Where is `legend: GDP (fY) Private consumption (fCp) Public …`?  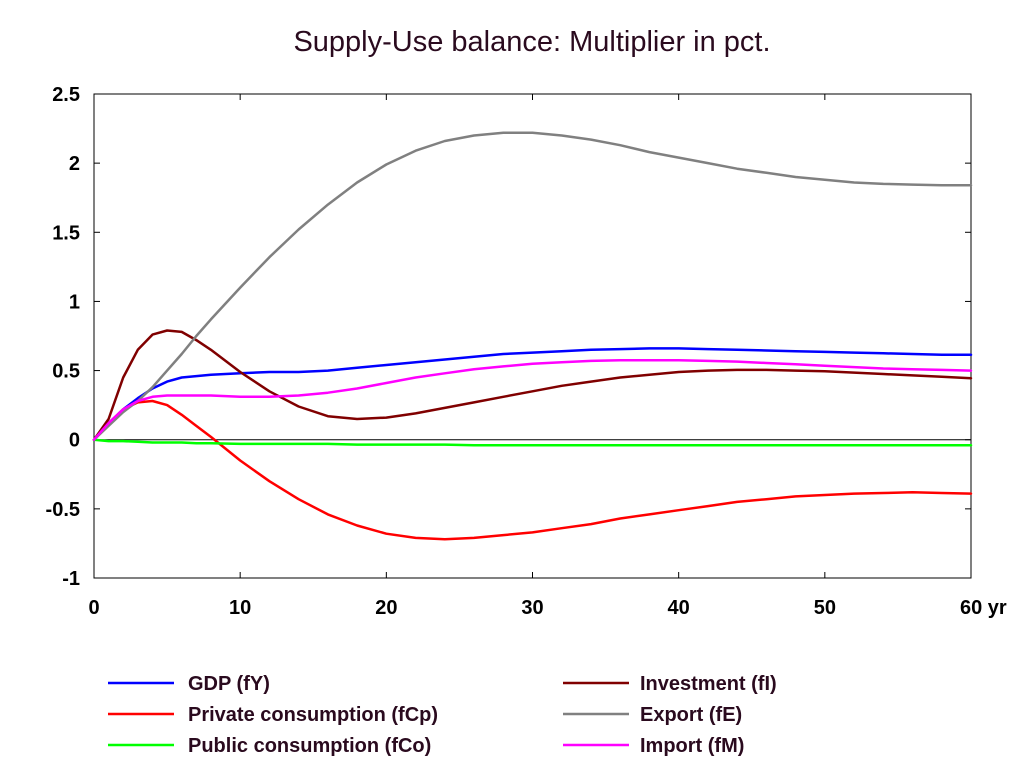
legend: GDP (fY) Private consumption (fCp) Public … is located at coordinates (442, 715).